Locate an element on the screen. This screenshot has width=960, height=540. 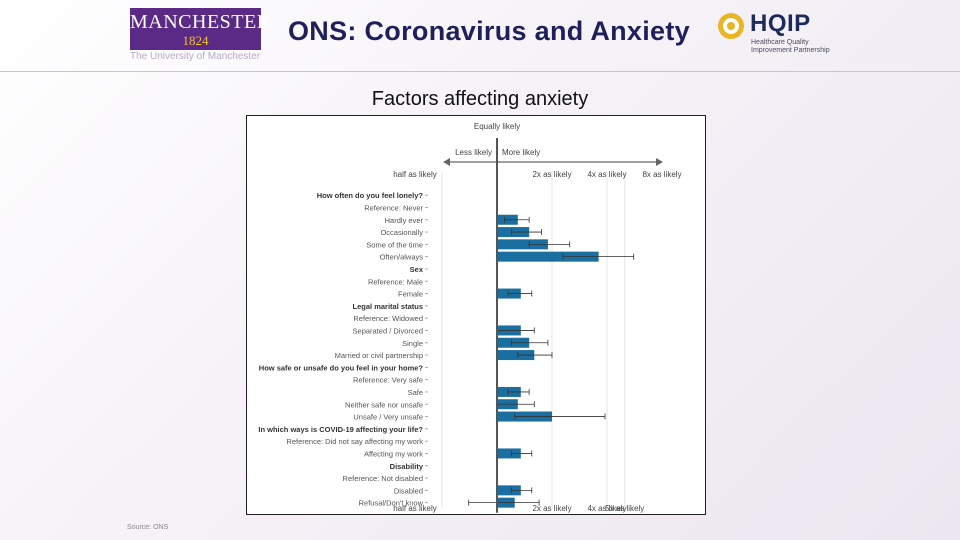
row-label-24: Disabled is located at coordinates (408, 490).